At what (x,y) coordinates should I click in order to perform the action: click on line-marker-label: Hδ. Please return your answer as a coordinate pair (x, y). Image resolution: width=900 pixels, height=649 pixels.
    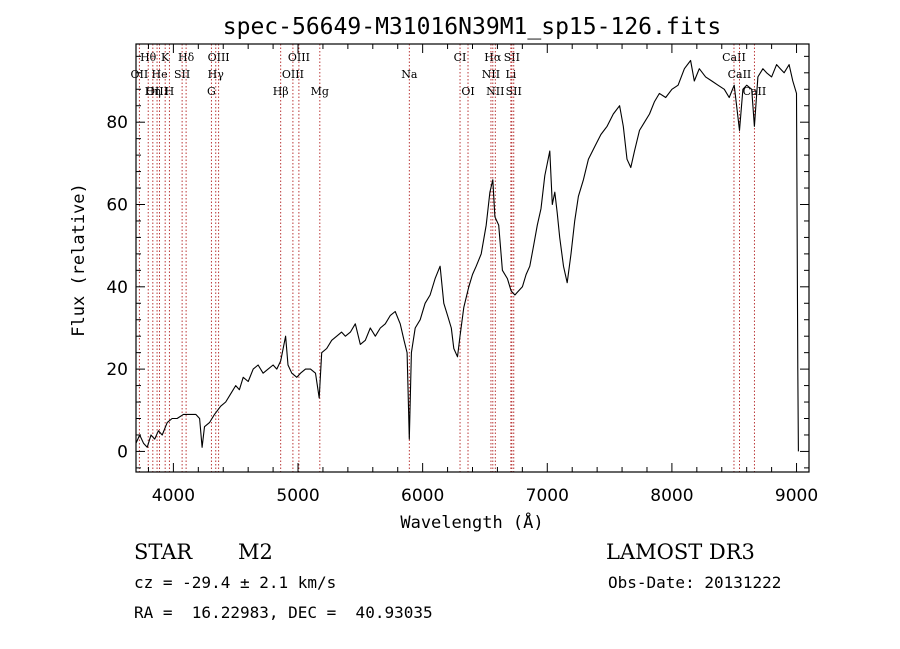
    Looking at the image, I should click on (186, 57).